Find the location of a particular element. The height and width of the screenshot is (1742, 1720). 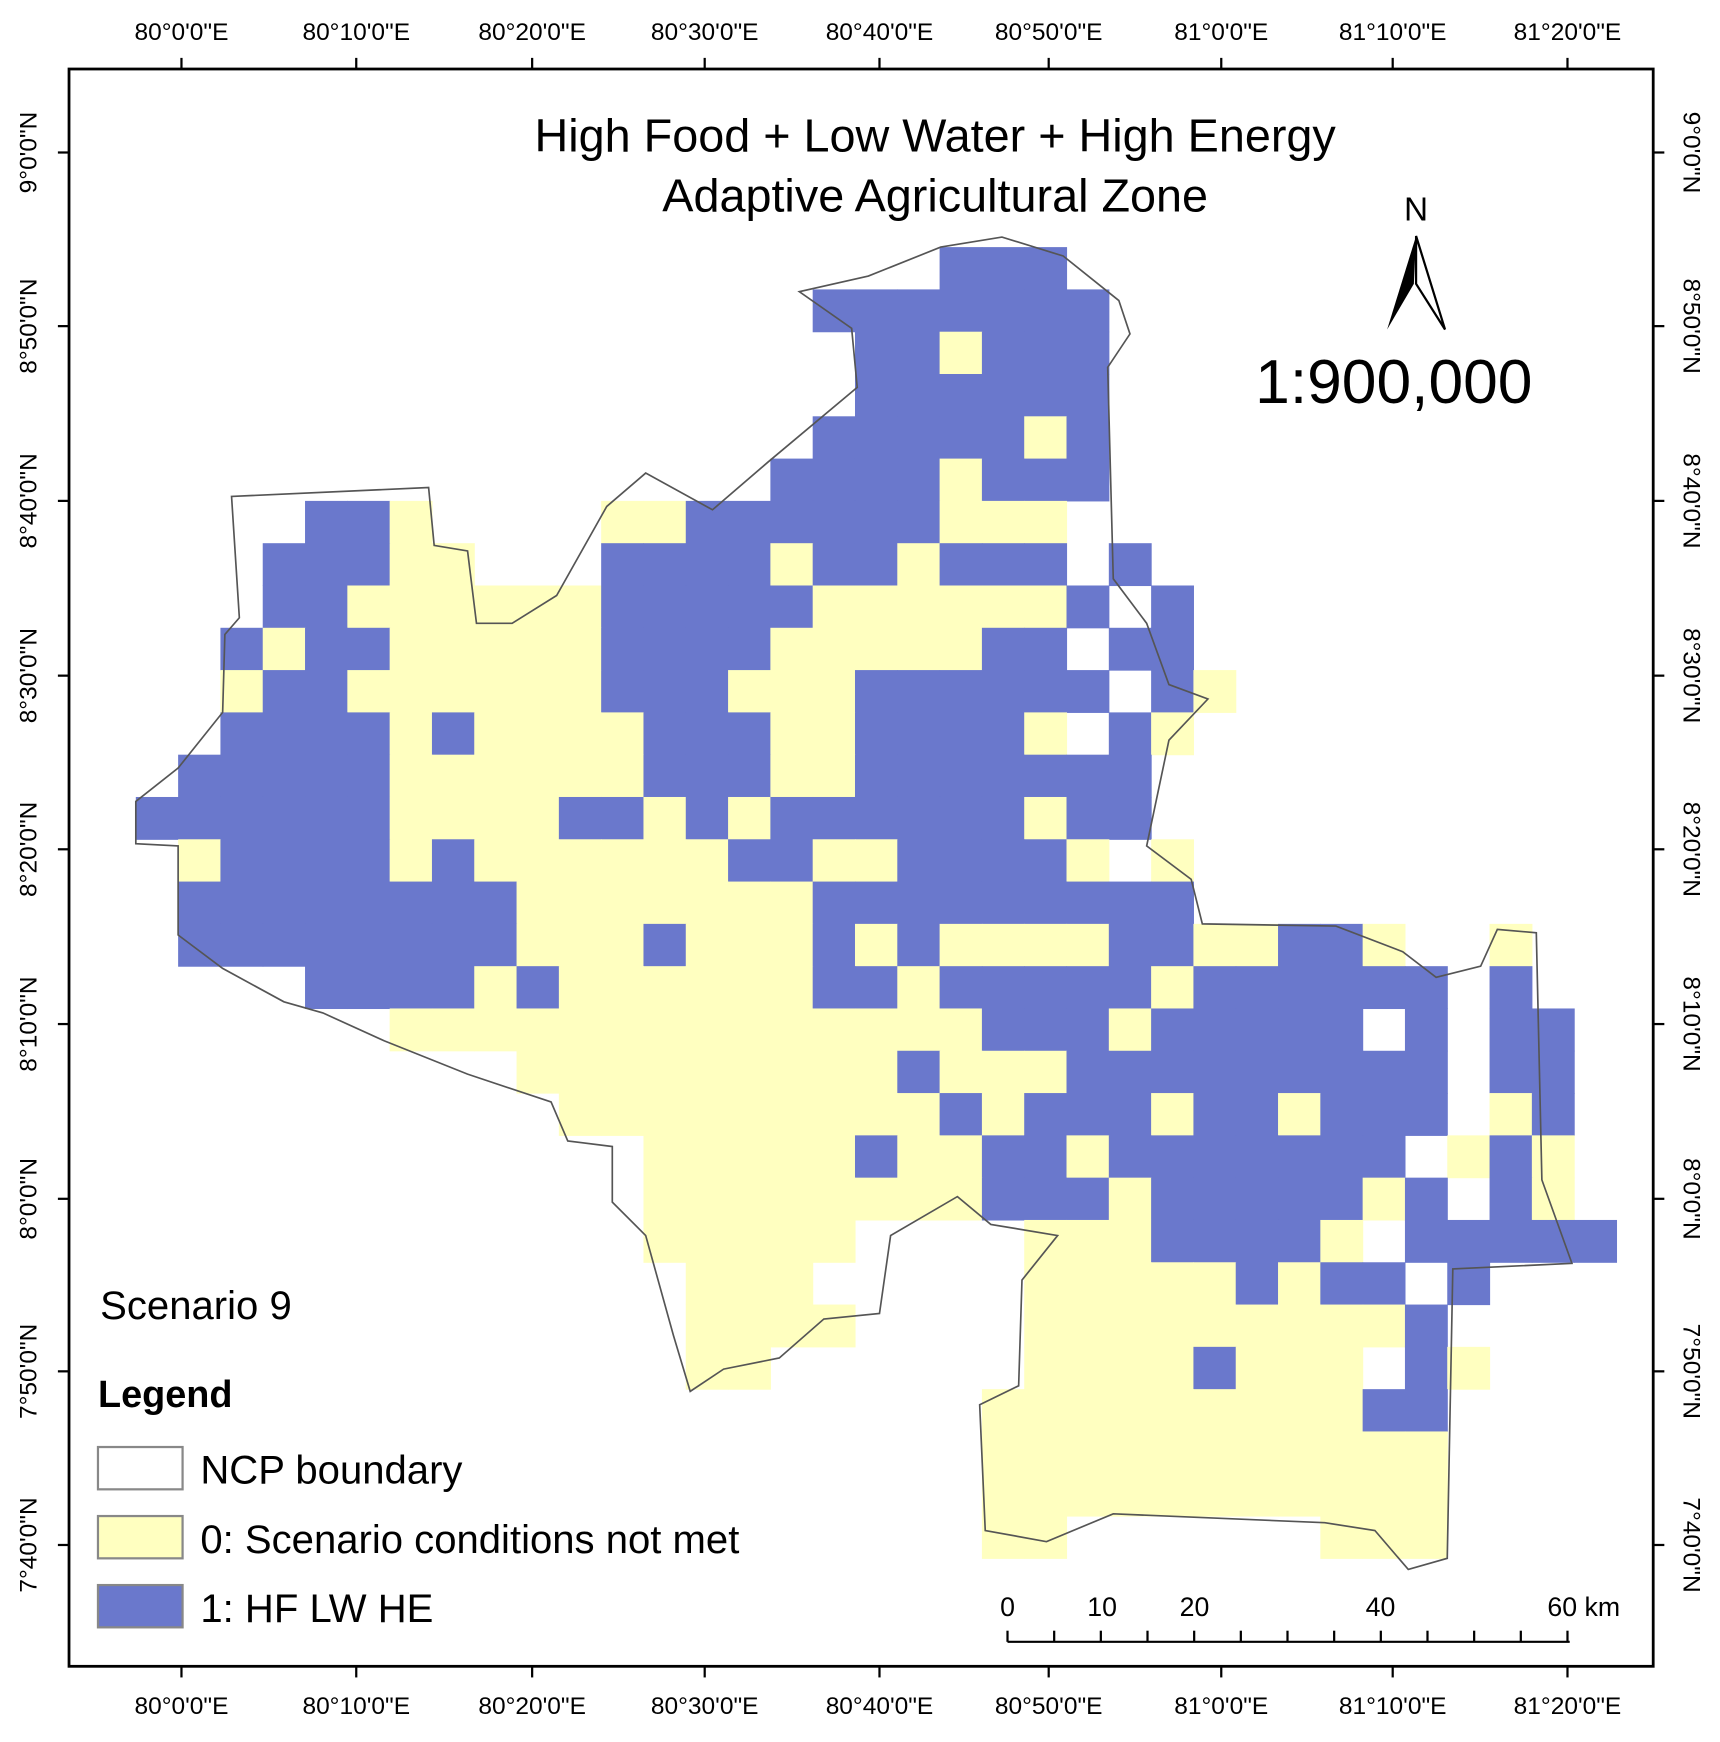

scale-label: 60 km is located at coordinates (1583, 1607).